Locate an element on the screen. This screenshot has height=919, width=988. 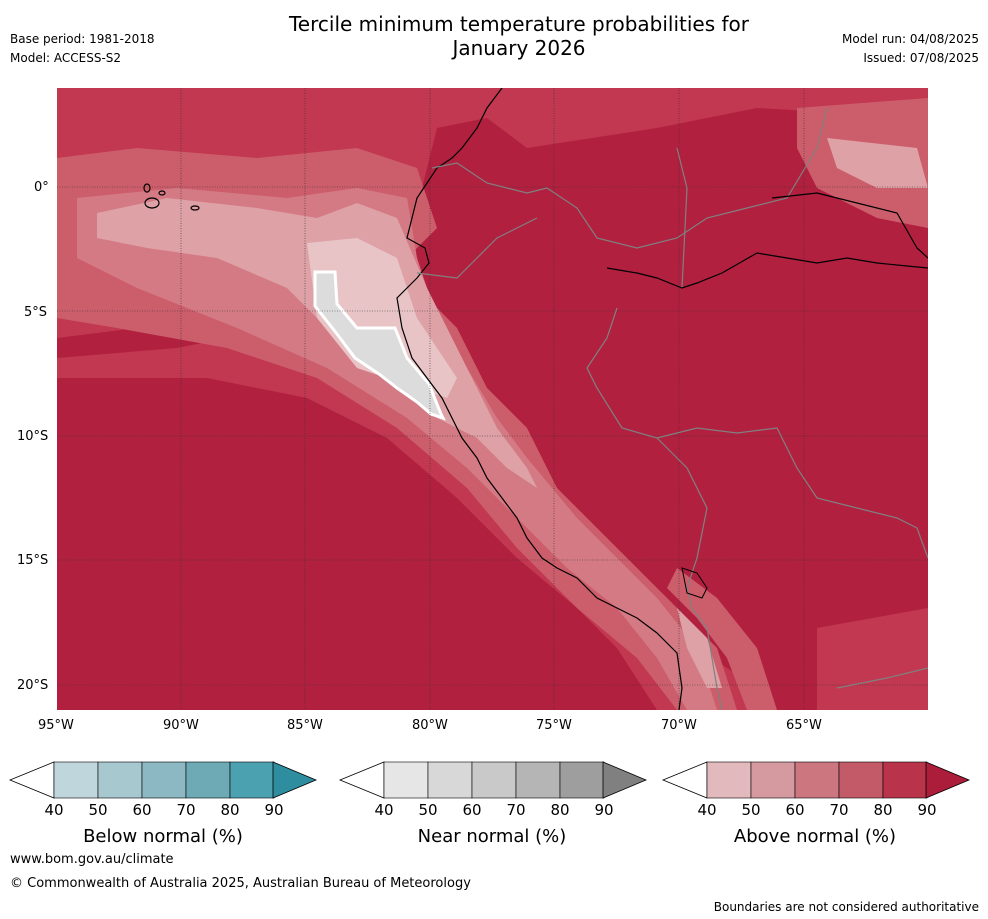
model-name: Model: ACCESS-S2 is located at coordinates (66, 58).